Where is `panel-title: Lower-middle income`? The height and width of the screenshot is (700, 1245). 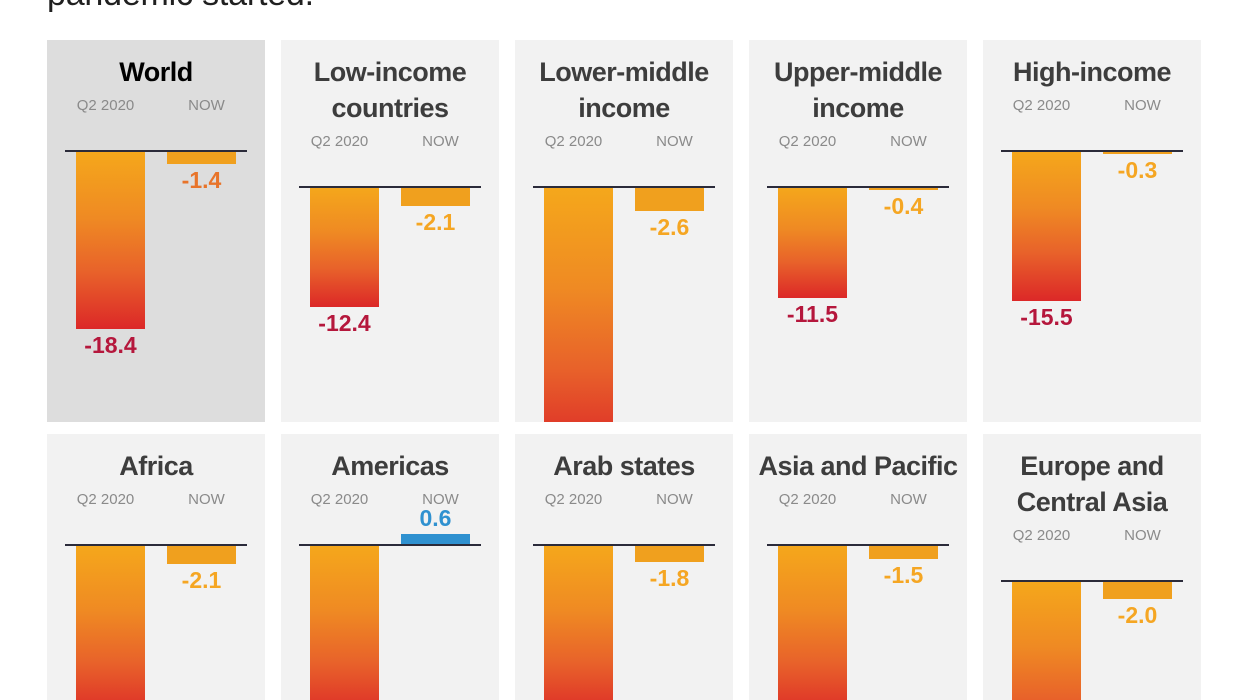 panel-title: Lower-middle income is located at coordinates (624, 90).